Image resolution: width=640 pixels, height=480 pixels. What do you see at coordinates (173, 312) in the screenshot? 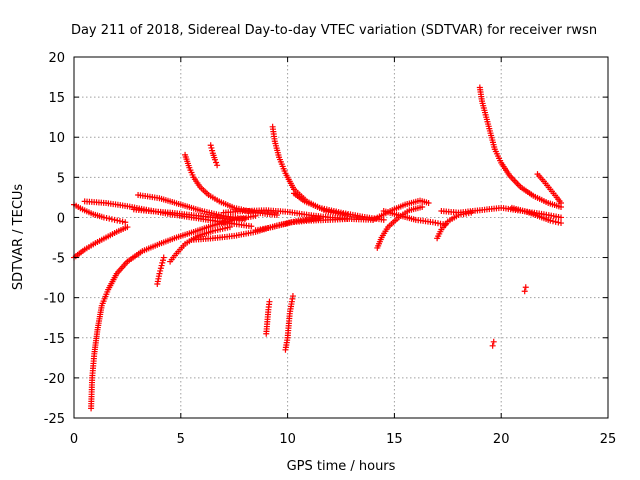
I see `series-arc-c` at bounding box center [173, 312].